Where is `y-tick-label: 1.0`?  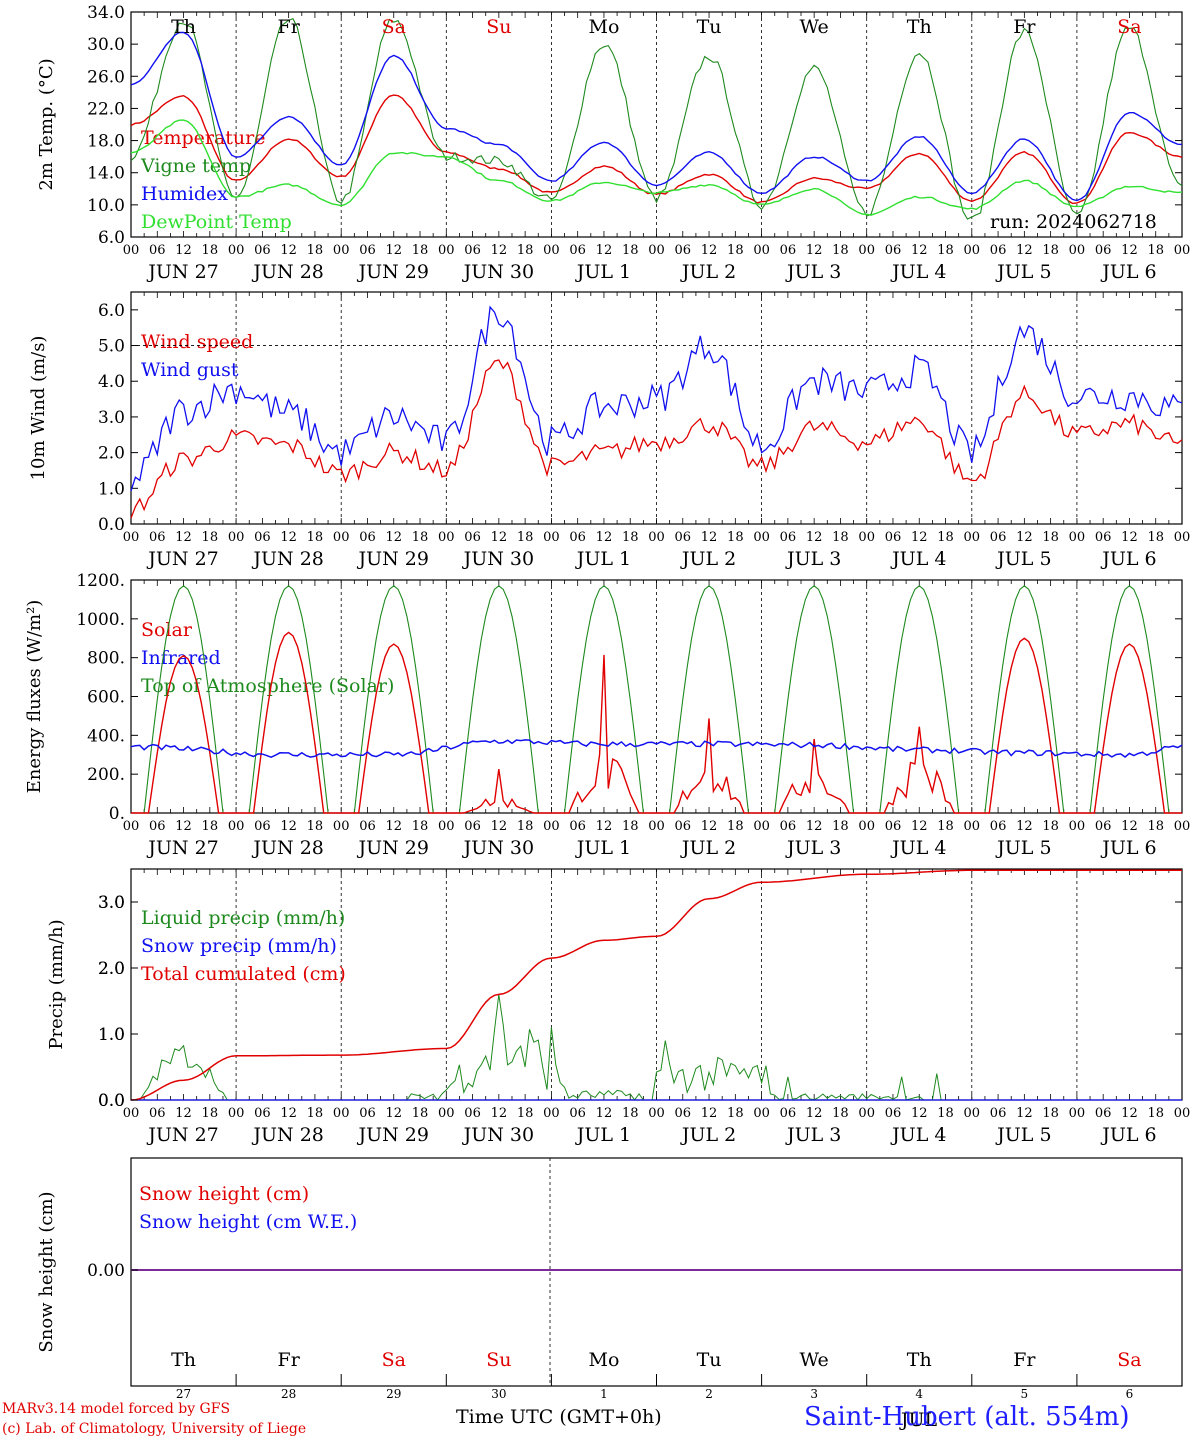
y-tick-label: 1.0 is located at coordinates (111, 1035).